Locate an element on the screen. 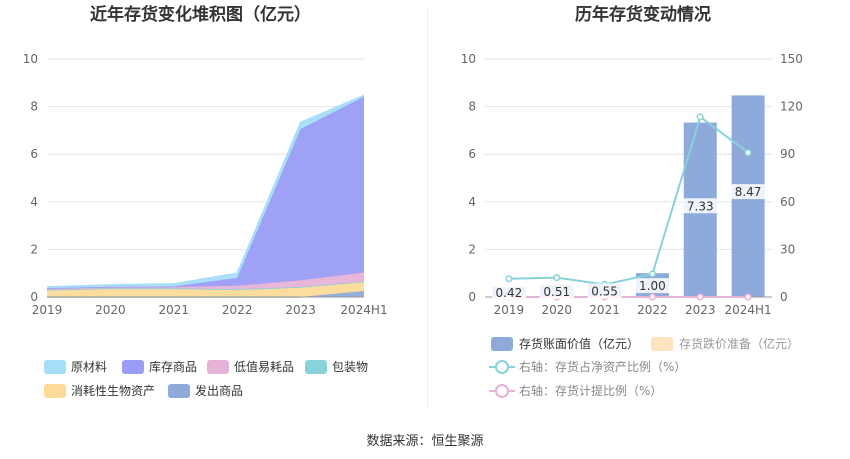  bar-data-label: 0.55 is located at coordinates (604, 291).